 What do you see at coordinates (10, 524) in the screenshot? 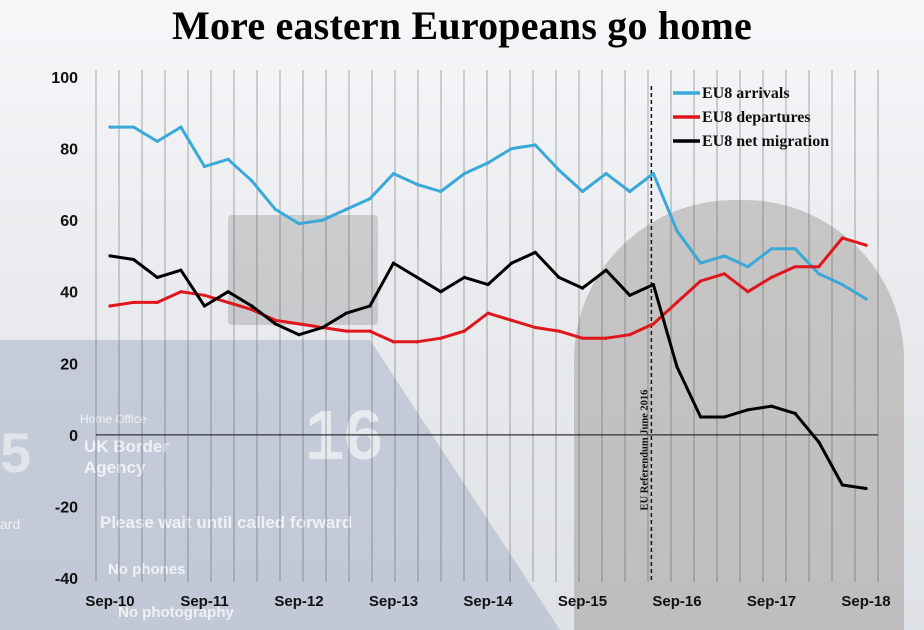
I see `sign-ward-text: ard` at bounding box center [10, 524].